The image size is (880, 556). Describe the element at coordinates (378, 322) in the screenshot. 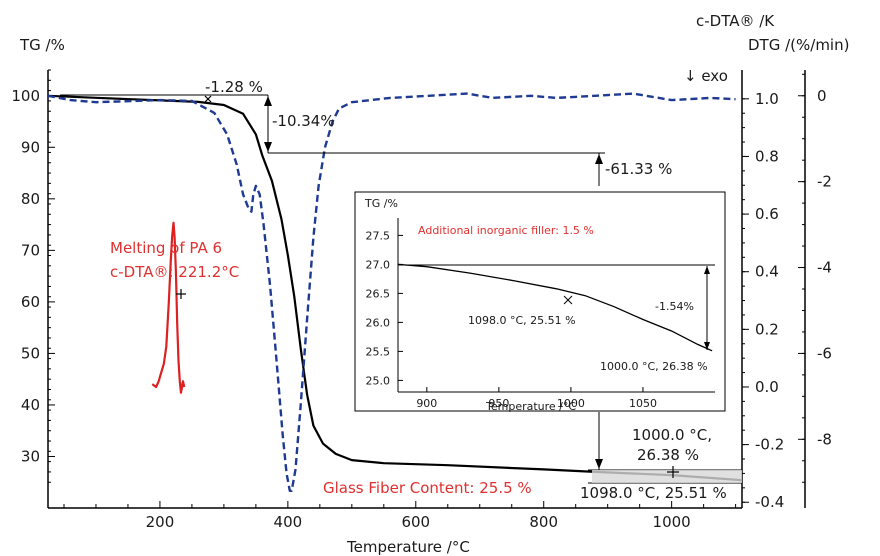

I see `inset-y-tick-label: 26.0` at that location.